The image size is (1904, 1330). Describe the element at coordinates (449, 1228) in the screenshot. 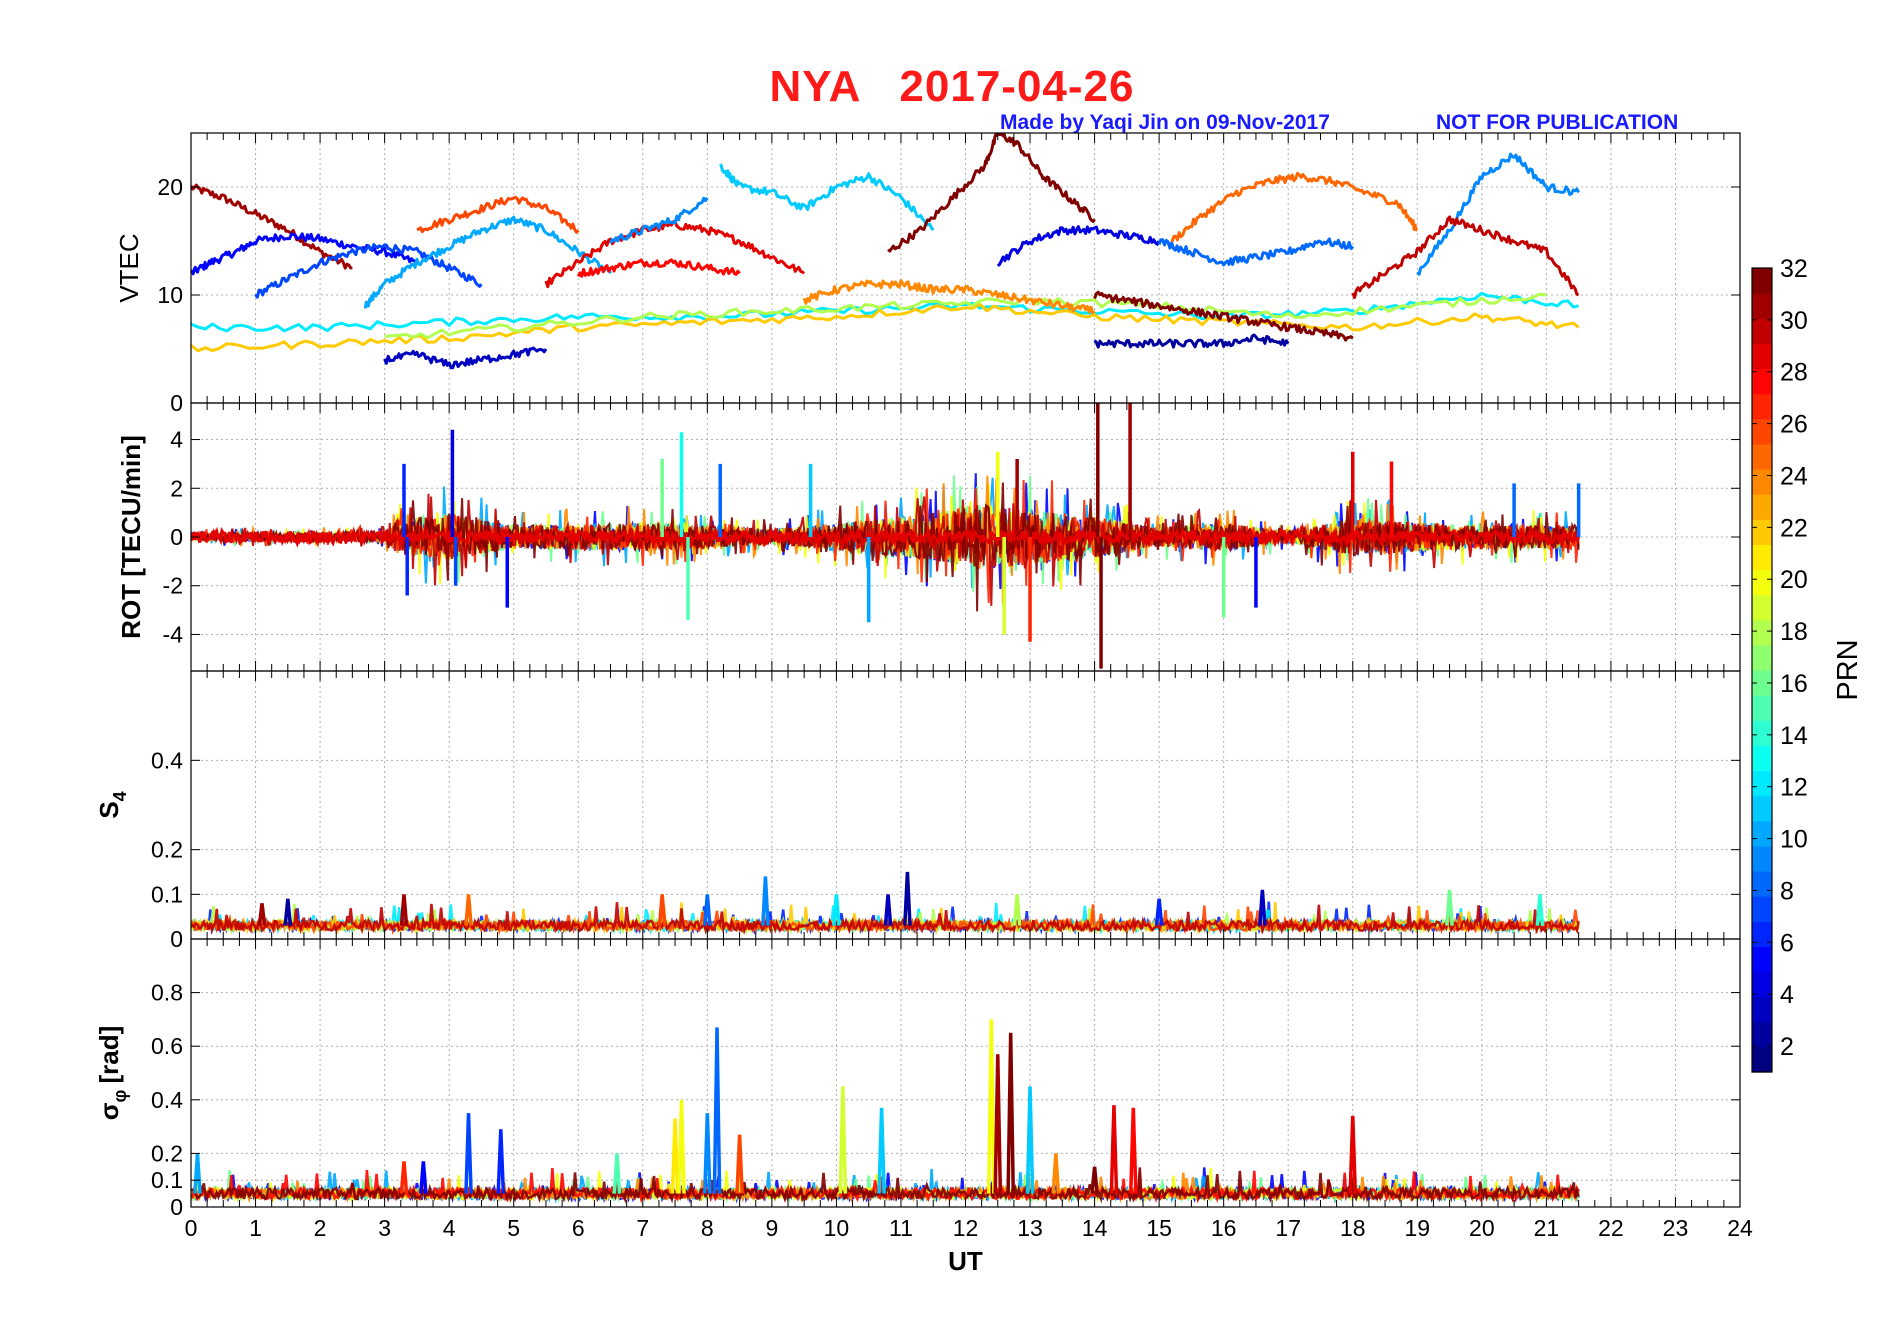

I see `x-tick-label: 4` at that location.